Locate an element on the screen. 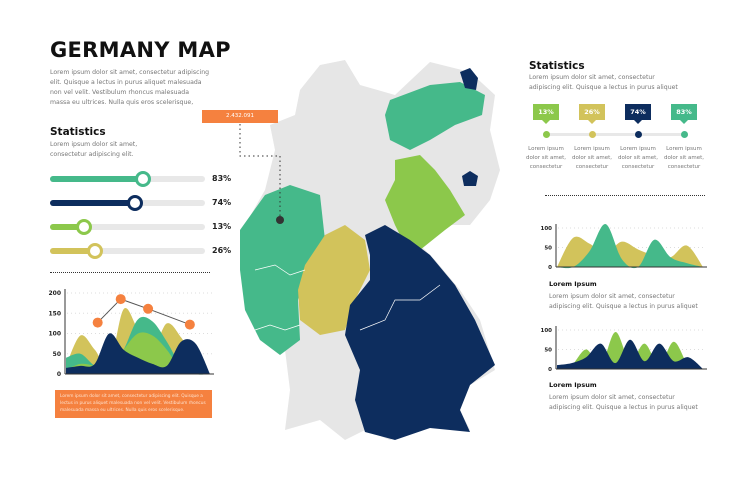 The width and height of the screenshot is (750, 500). page-title: GERMANY MAP is located at coordinates (140, 50).